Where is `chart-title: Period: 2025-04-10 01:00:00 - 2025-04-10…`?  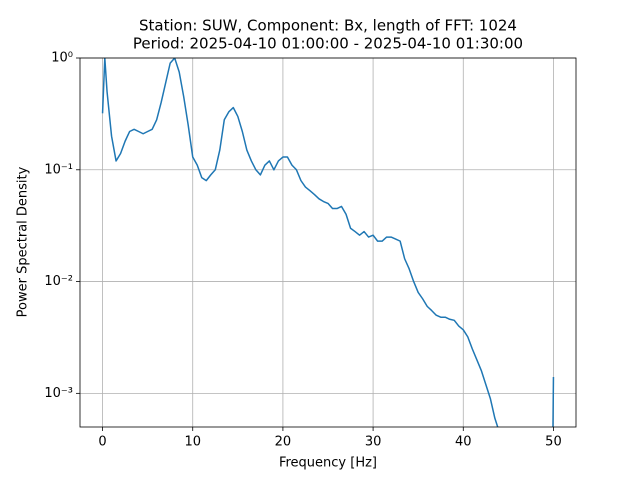 chart-title: Period: 2025-04-10 01:00:00 - 2025-04-10… is located at coordinates (328, 44).